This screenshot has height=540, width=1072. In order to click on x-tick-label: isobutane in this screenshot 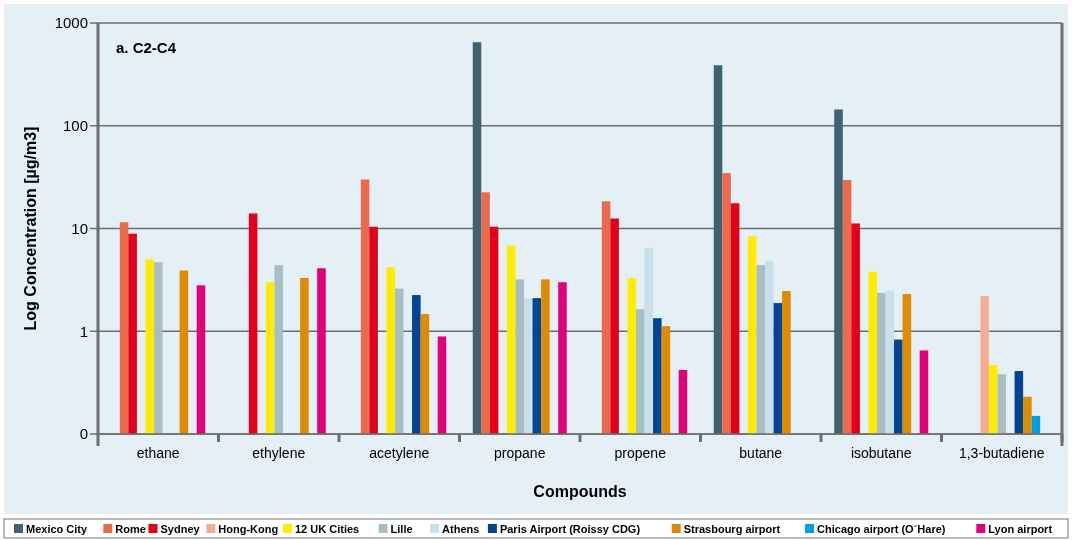, I will do `click(881, 453)`.